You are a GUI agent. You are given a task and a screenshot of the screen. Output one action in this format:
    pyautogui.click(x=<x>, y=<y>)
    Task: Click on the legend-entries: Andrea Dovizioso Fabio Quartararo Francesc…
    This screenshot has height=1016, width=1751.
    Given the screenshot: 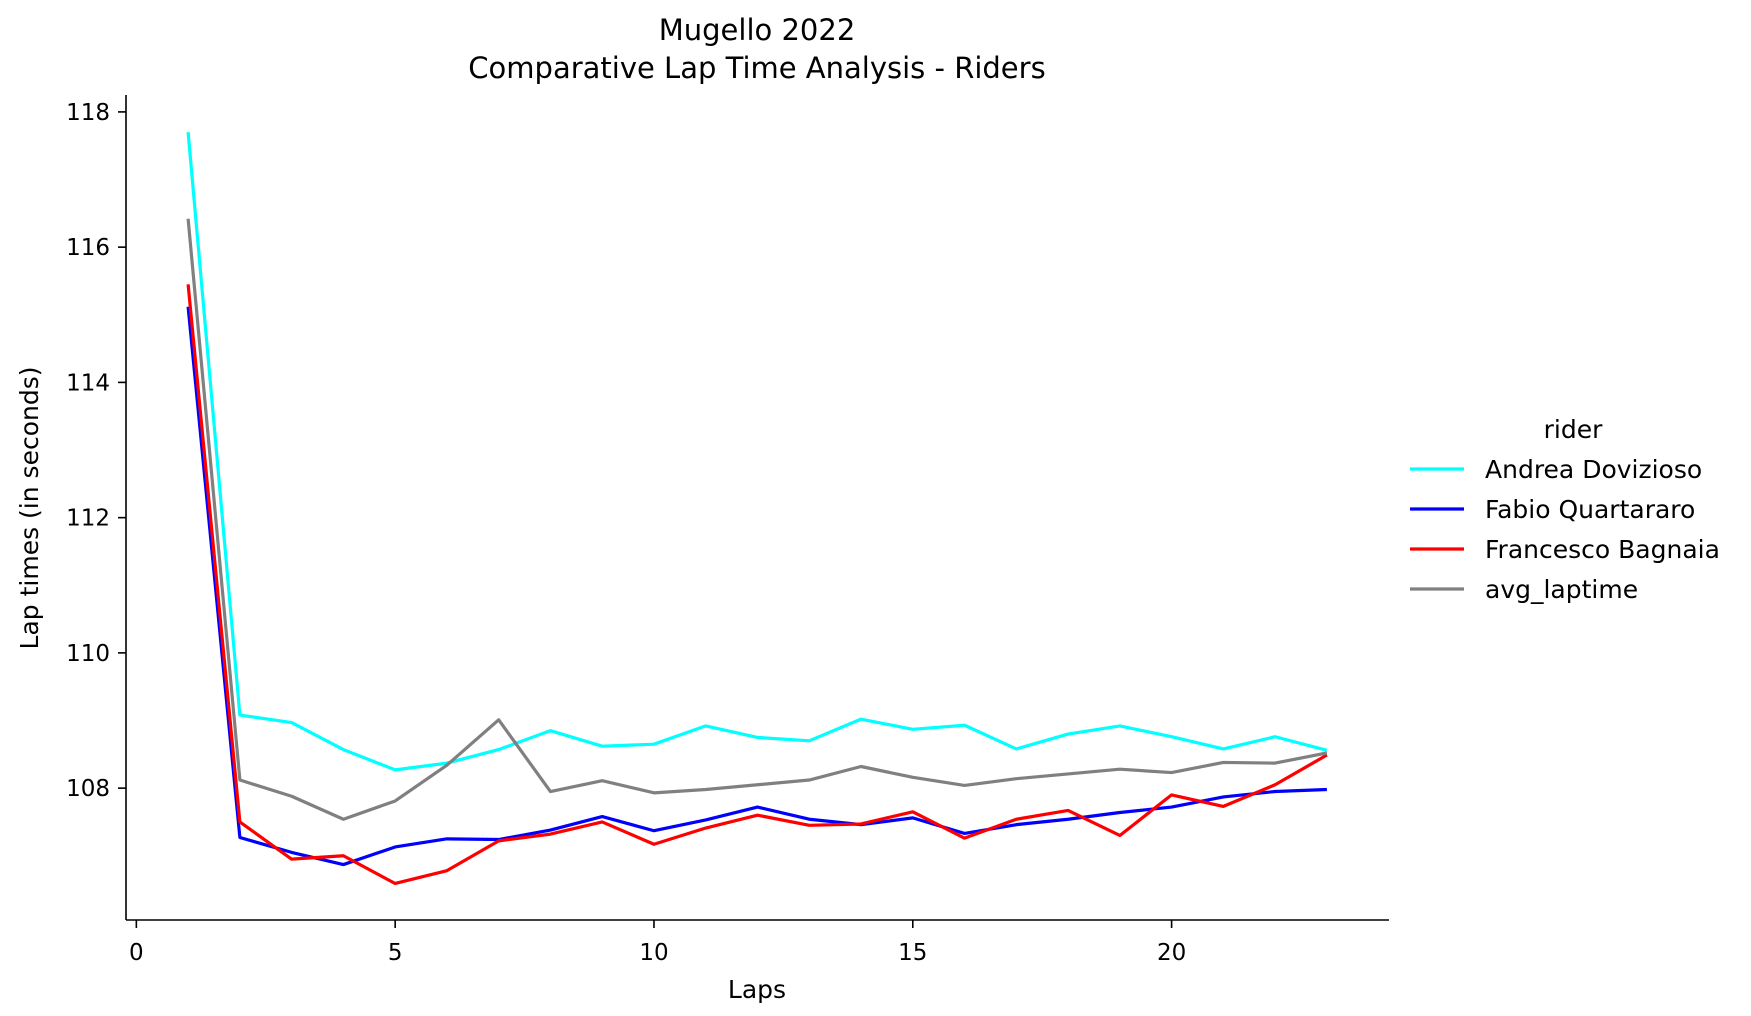 What is the action you would take?
    pyautogui.click(x=1565, y=529)
    